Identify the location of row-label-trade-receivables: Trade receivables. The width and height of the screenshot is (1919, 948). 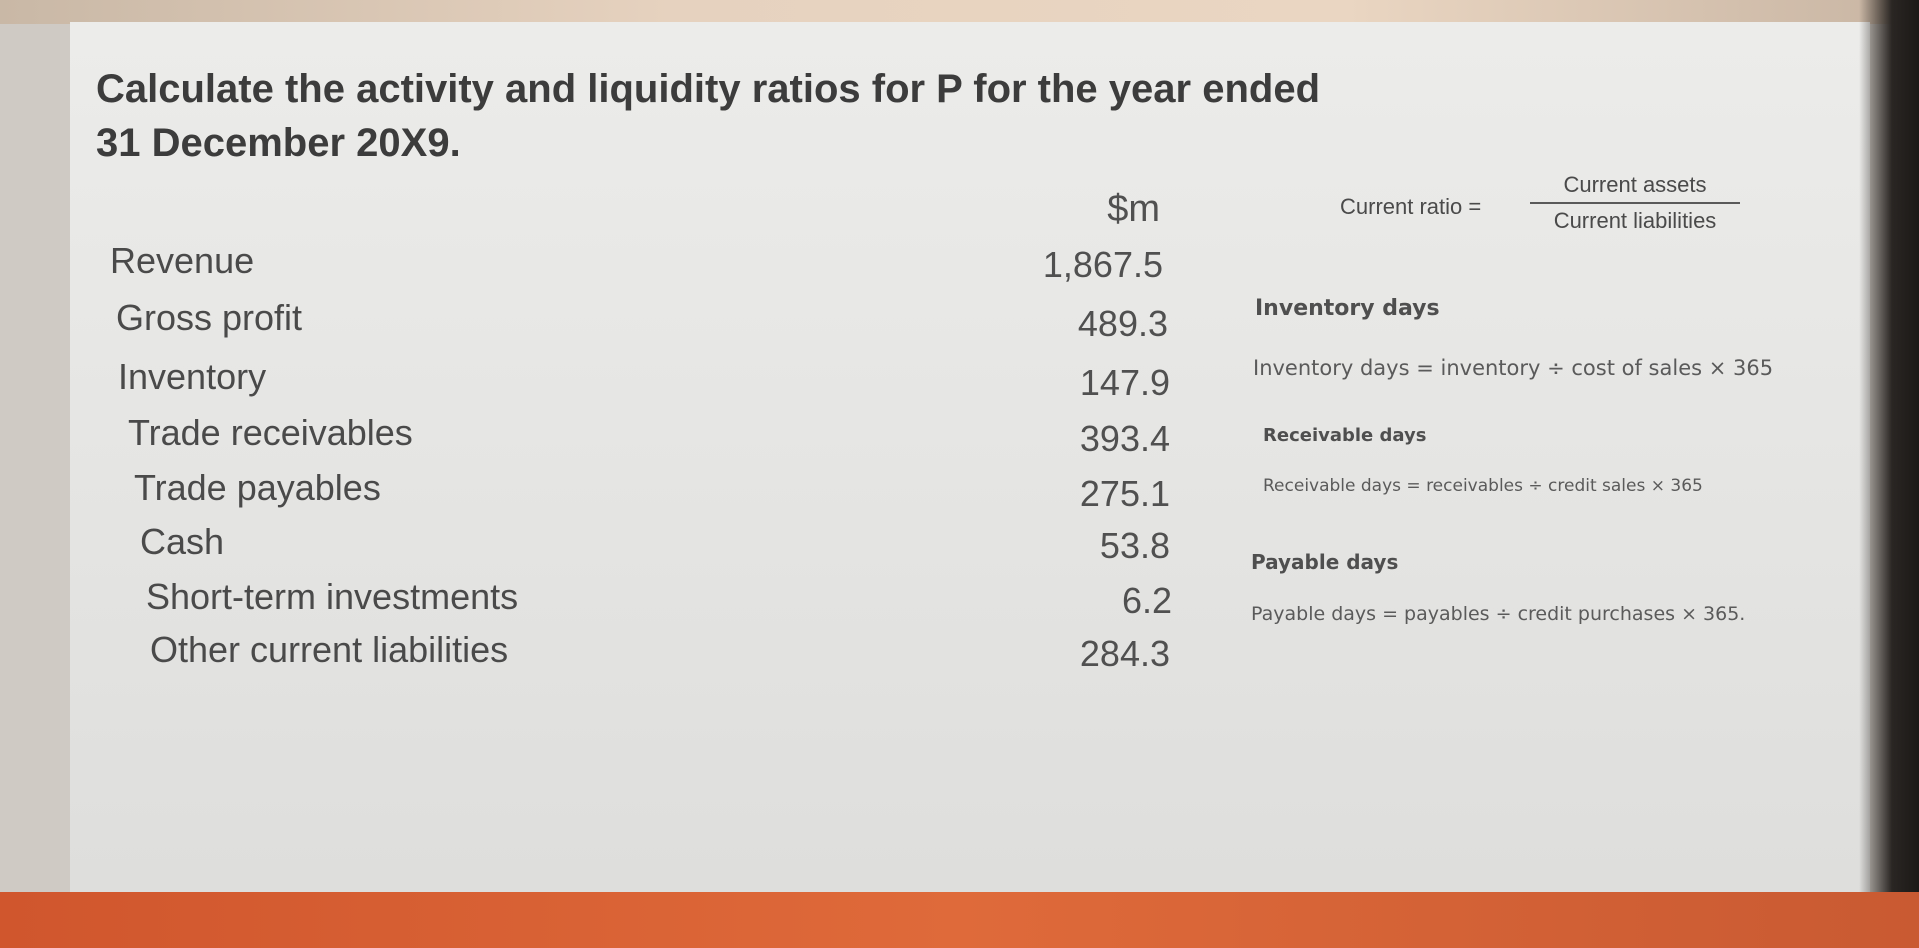
(270, 432).